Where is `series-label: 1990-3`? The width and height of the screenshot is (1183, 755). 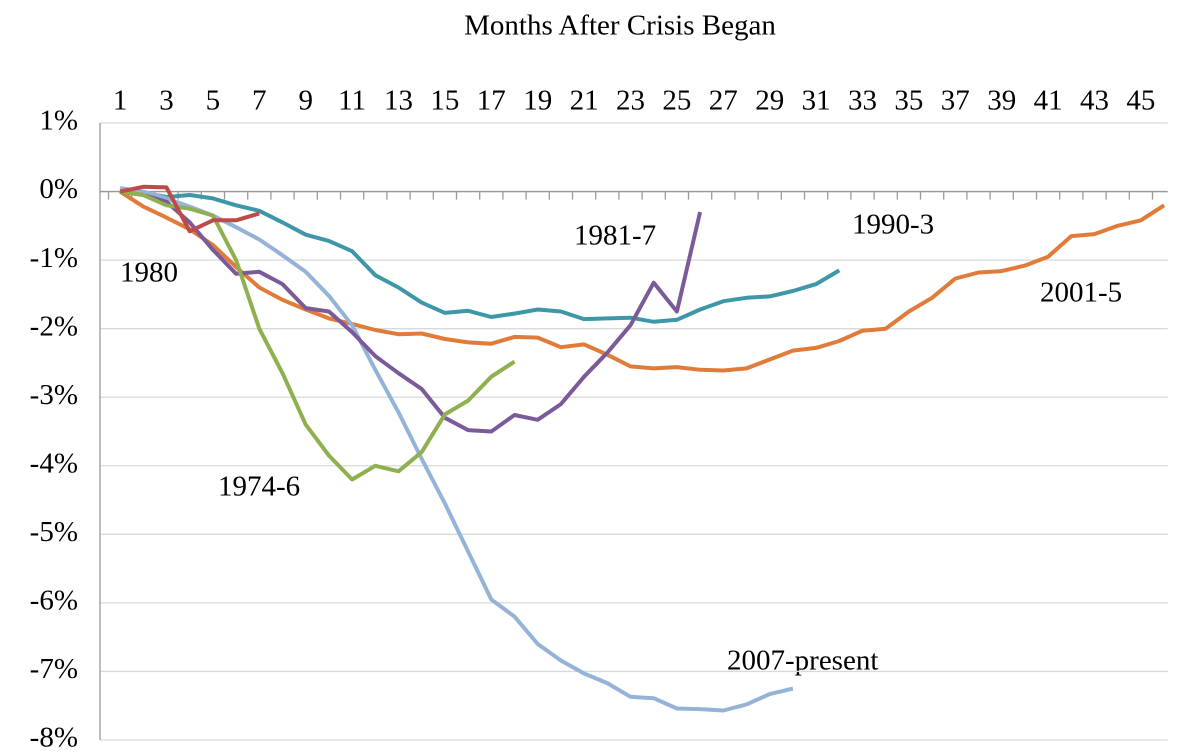
series-label: 1990-3 is located at coordinates (893, 225).